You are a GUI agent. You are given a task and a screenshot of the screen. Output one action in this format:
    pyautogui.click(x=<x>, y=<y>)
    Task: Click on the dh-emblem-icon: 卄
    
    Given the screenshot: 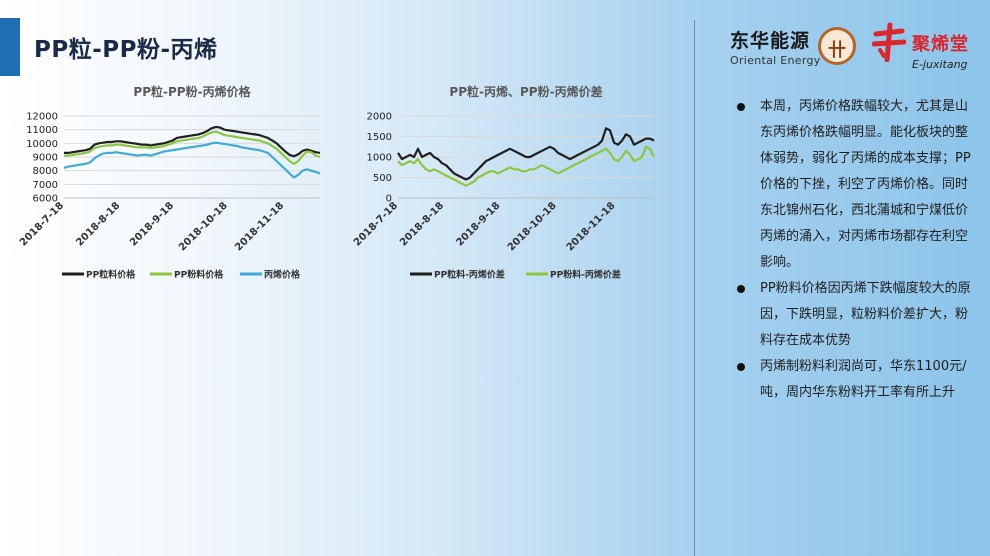 What is the action you would take?
    pyautogui.click(x=837, y=46)
    